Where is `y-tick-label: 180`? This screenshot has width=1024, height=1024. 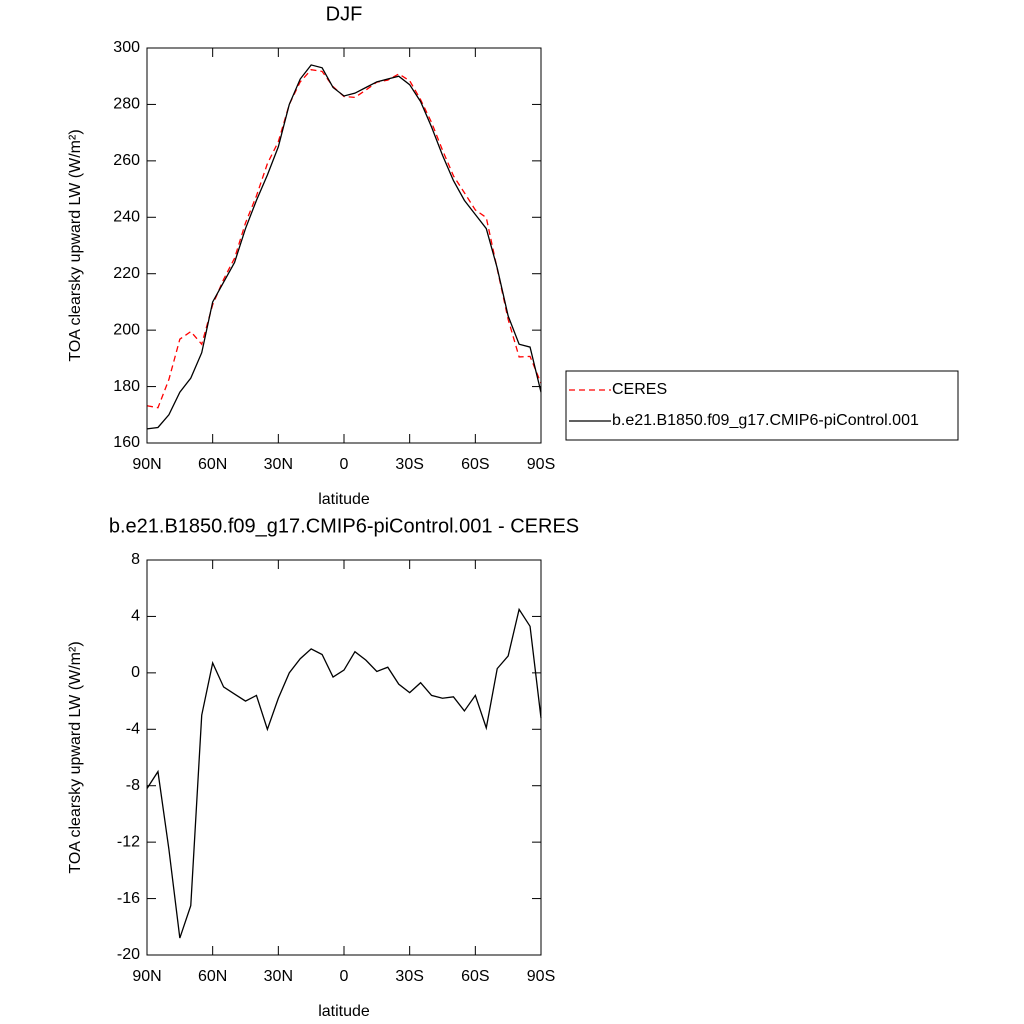 y-tick-label: 180 is located at coordinates (126, 386).